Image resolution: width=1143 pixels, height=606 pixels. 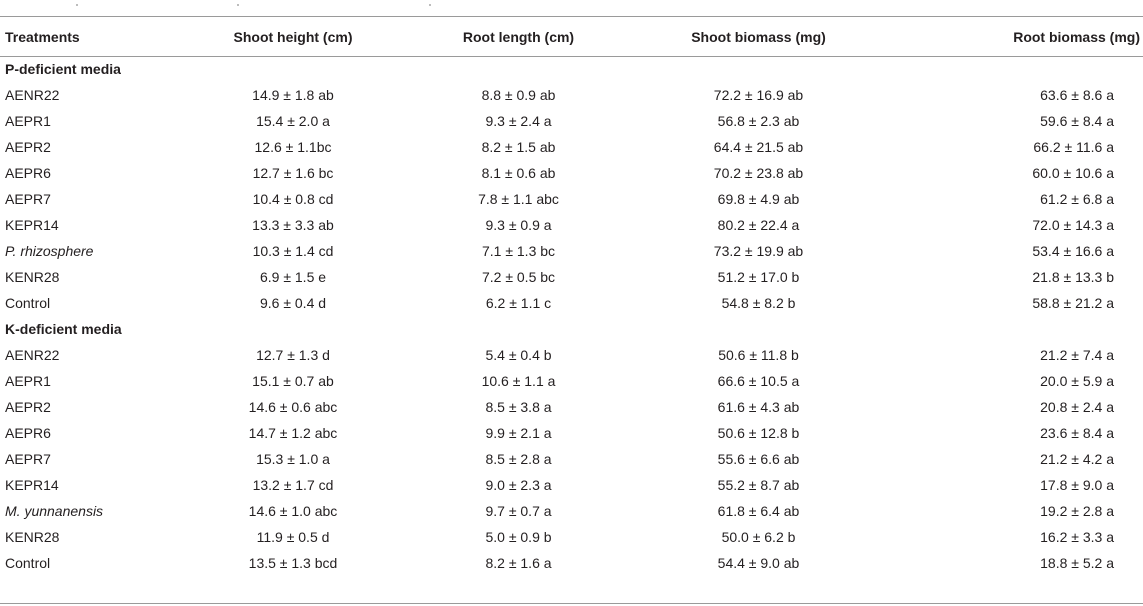 What do you see at coordinates (1077, 95) in the screenshot?
I see `cell-root-biomass: 63.6 ± 8.6 a` at bounding box center [1077, 95].